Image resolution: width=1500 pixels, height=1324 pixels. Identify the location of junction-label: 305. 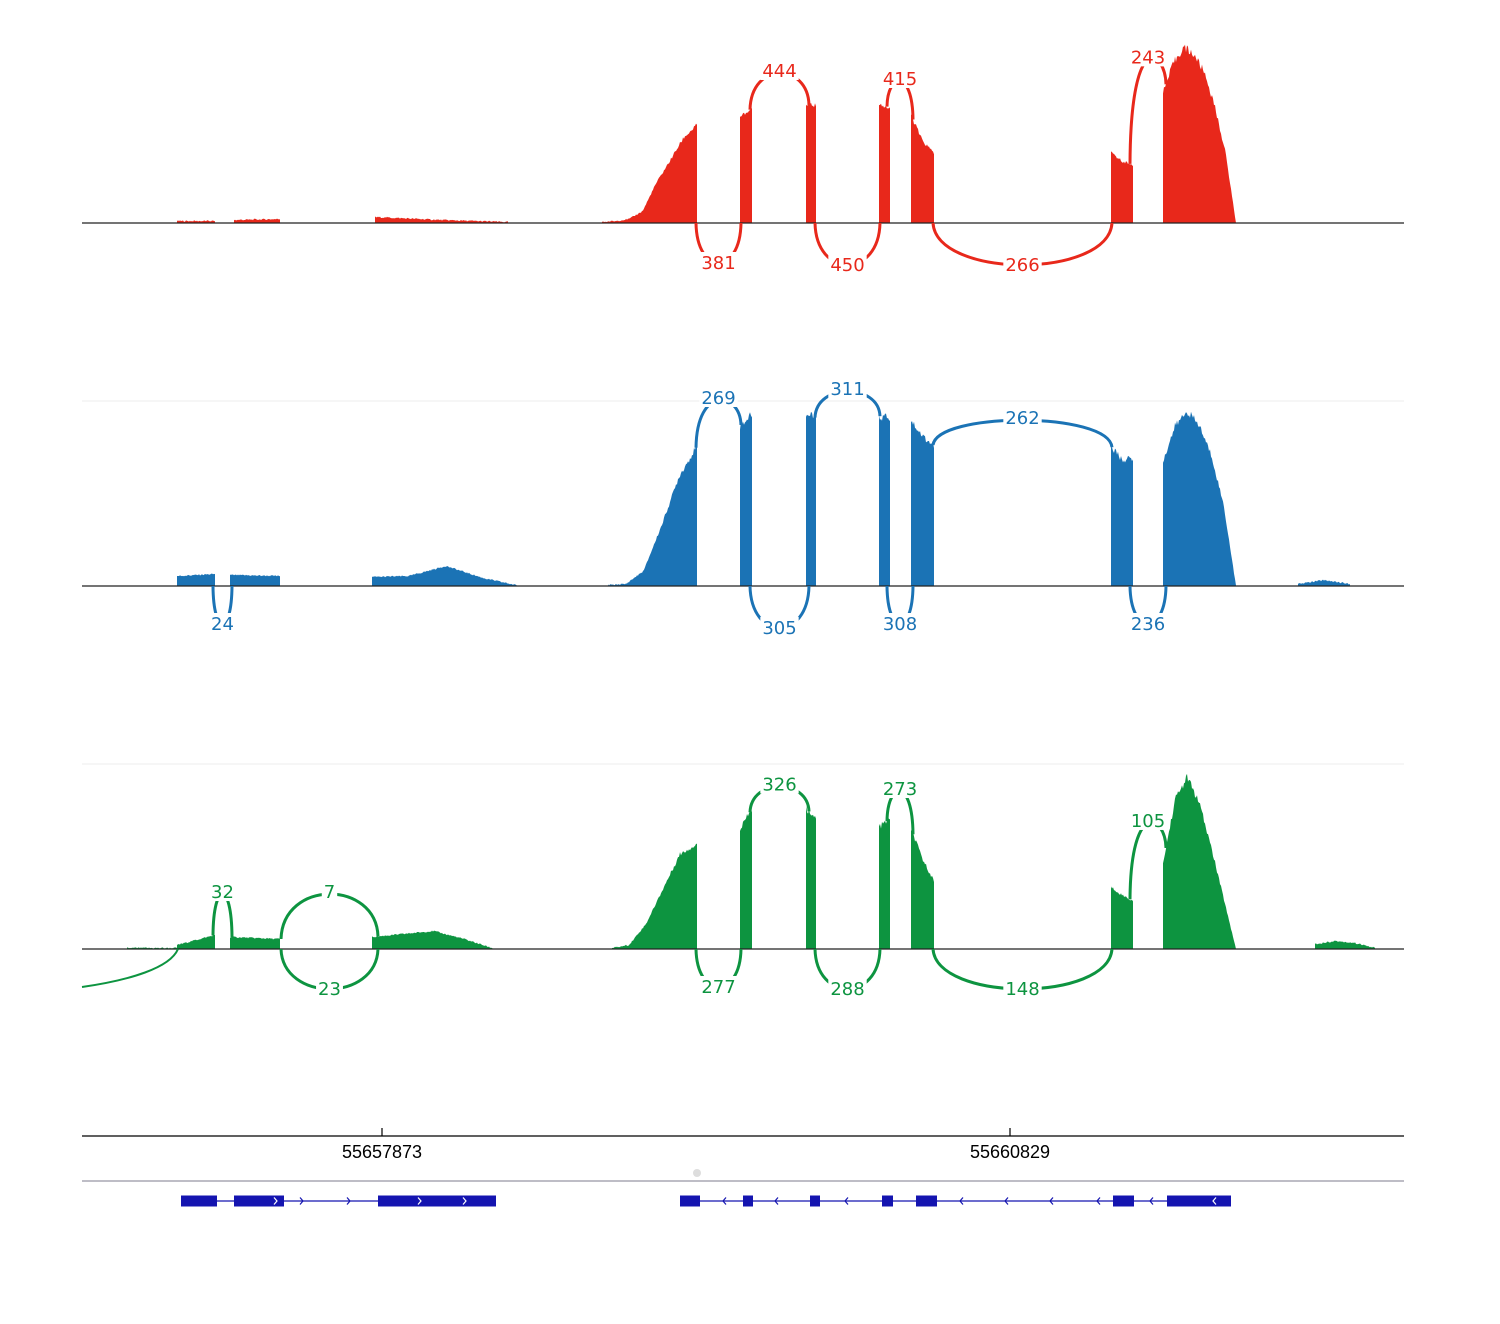
(779, 628).